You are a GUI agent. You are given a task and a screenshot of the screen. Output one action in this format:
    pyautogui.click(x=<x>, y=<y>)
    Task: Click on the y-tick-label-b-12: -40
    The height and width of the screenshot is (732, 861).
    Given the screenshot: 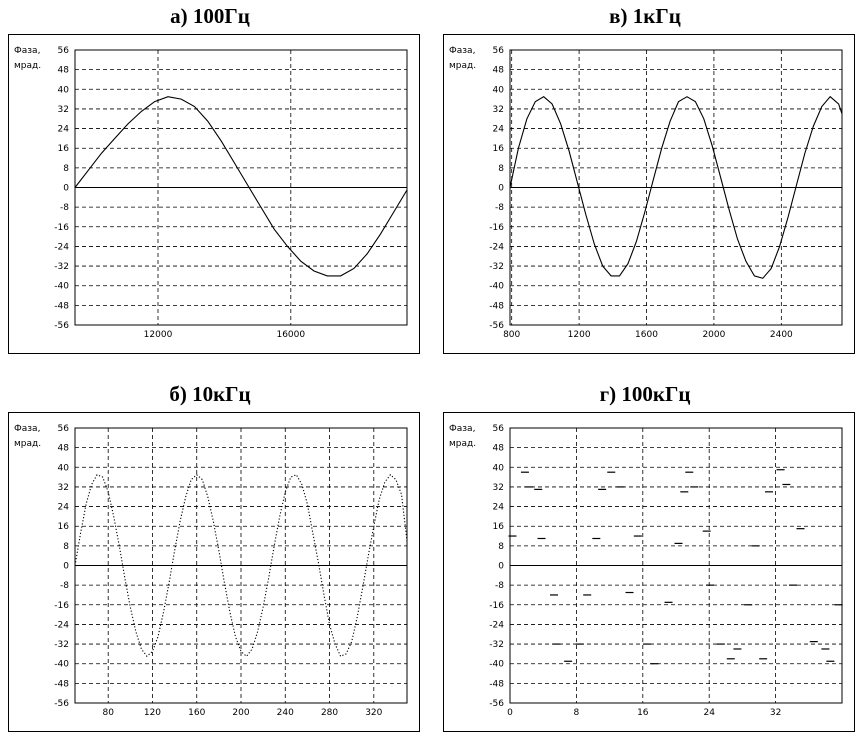 What is the action you would take?
    pyautogui.click(x=496, y=287)
    